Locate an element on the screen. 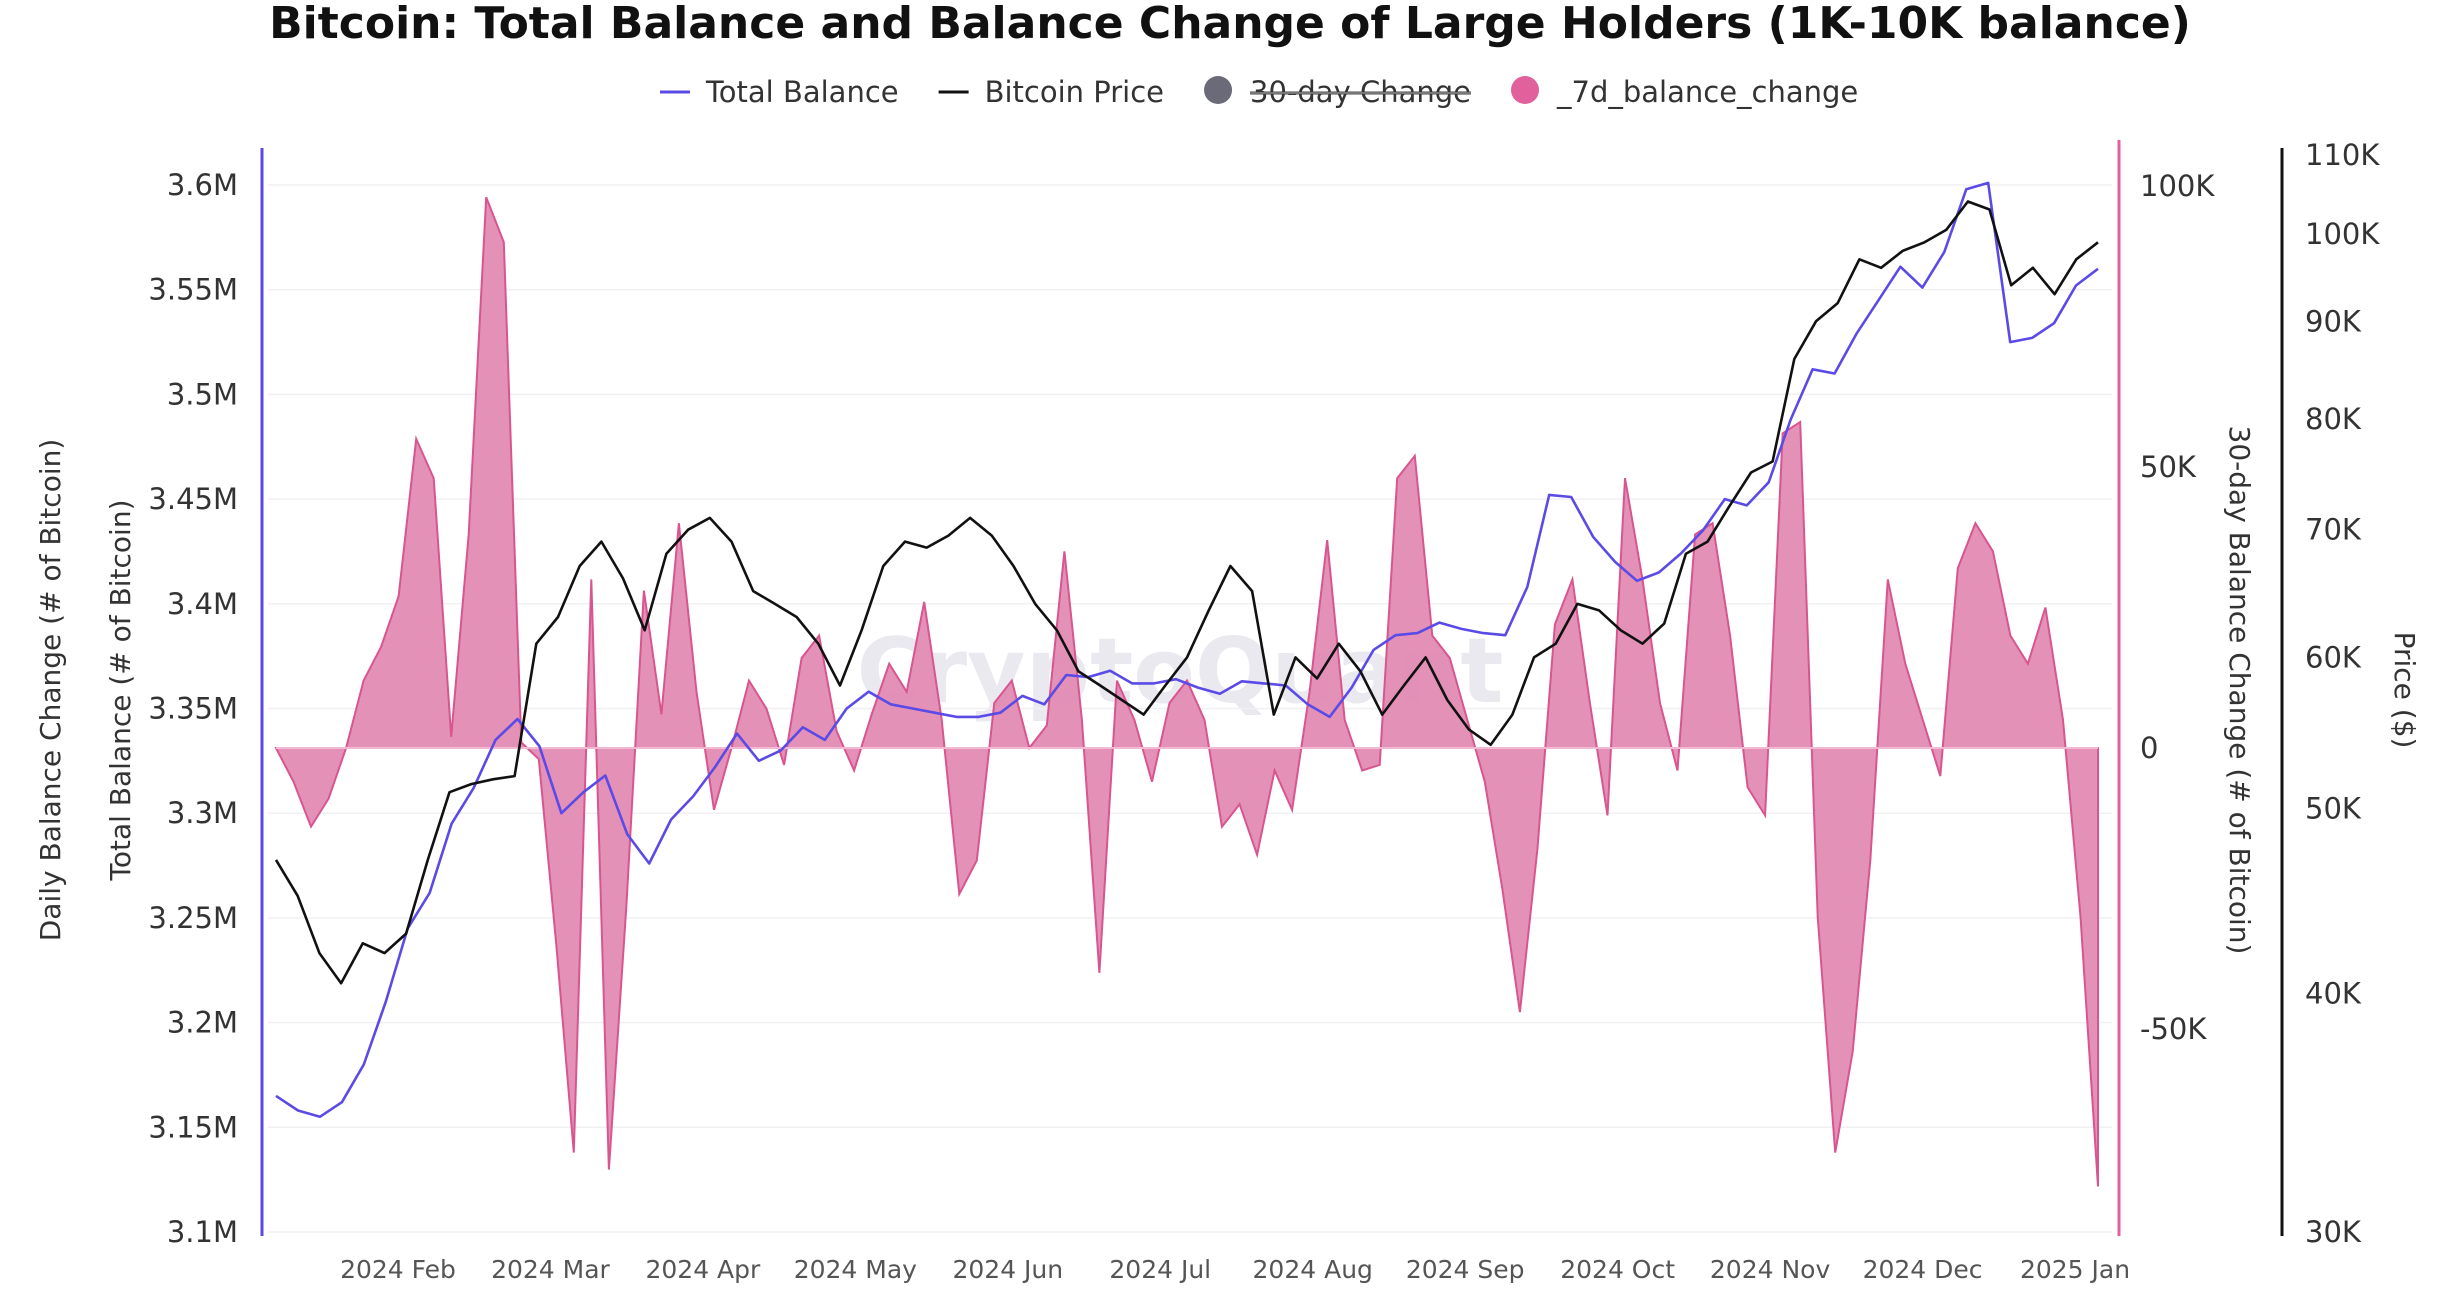  x-tick-label: 2025 Jan is located at coordinates (2075, 1269).